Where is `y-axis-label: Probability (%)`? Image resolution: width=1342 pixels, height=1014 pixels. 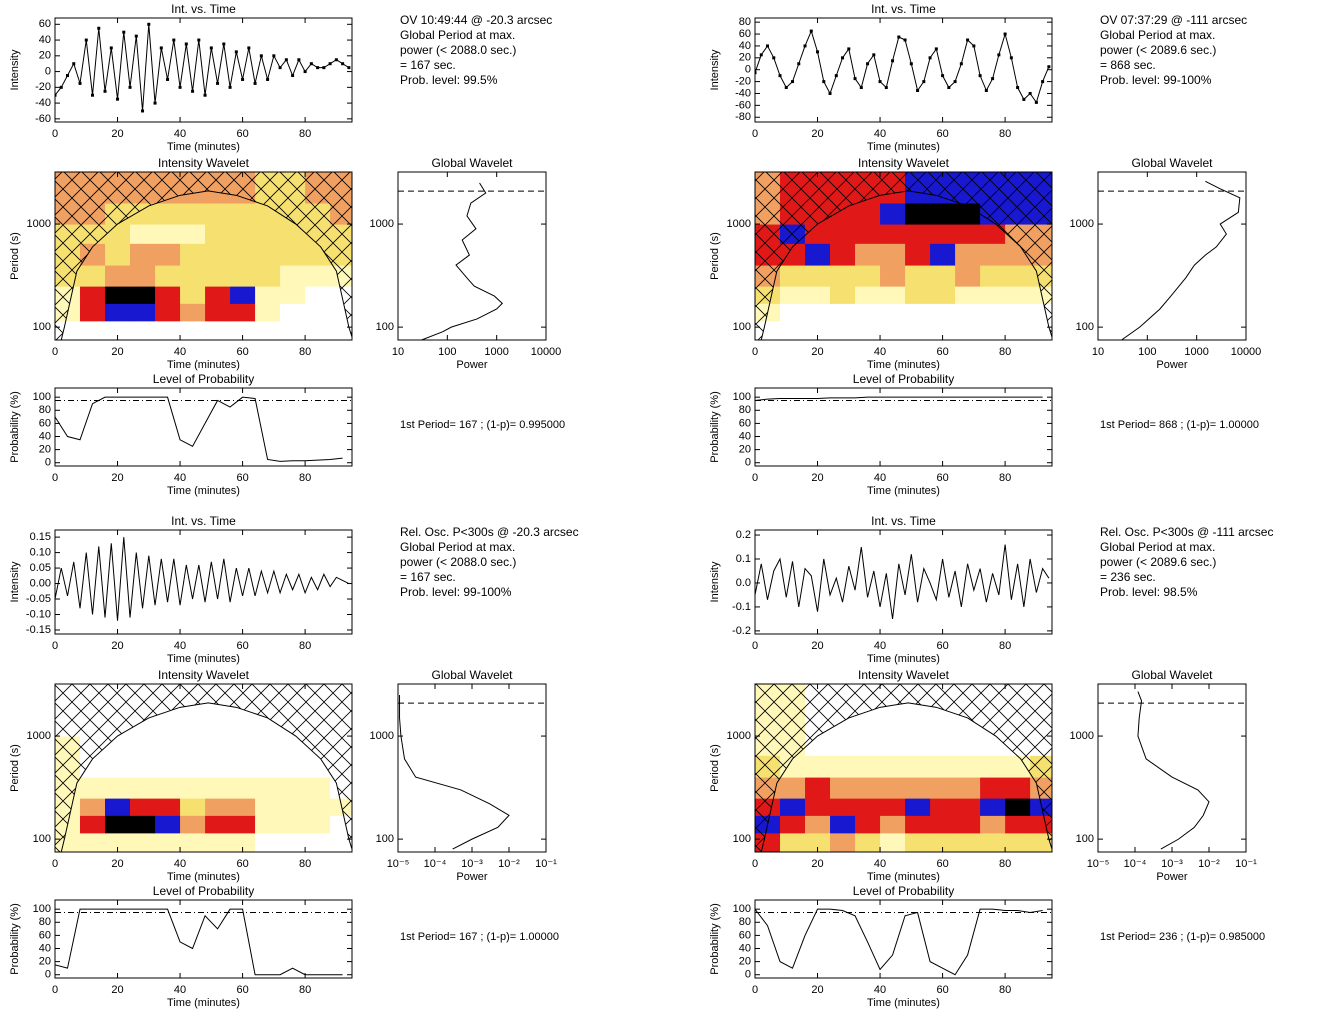 y-axis-label: Probability (%) is located at coordinates (715, 427).